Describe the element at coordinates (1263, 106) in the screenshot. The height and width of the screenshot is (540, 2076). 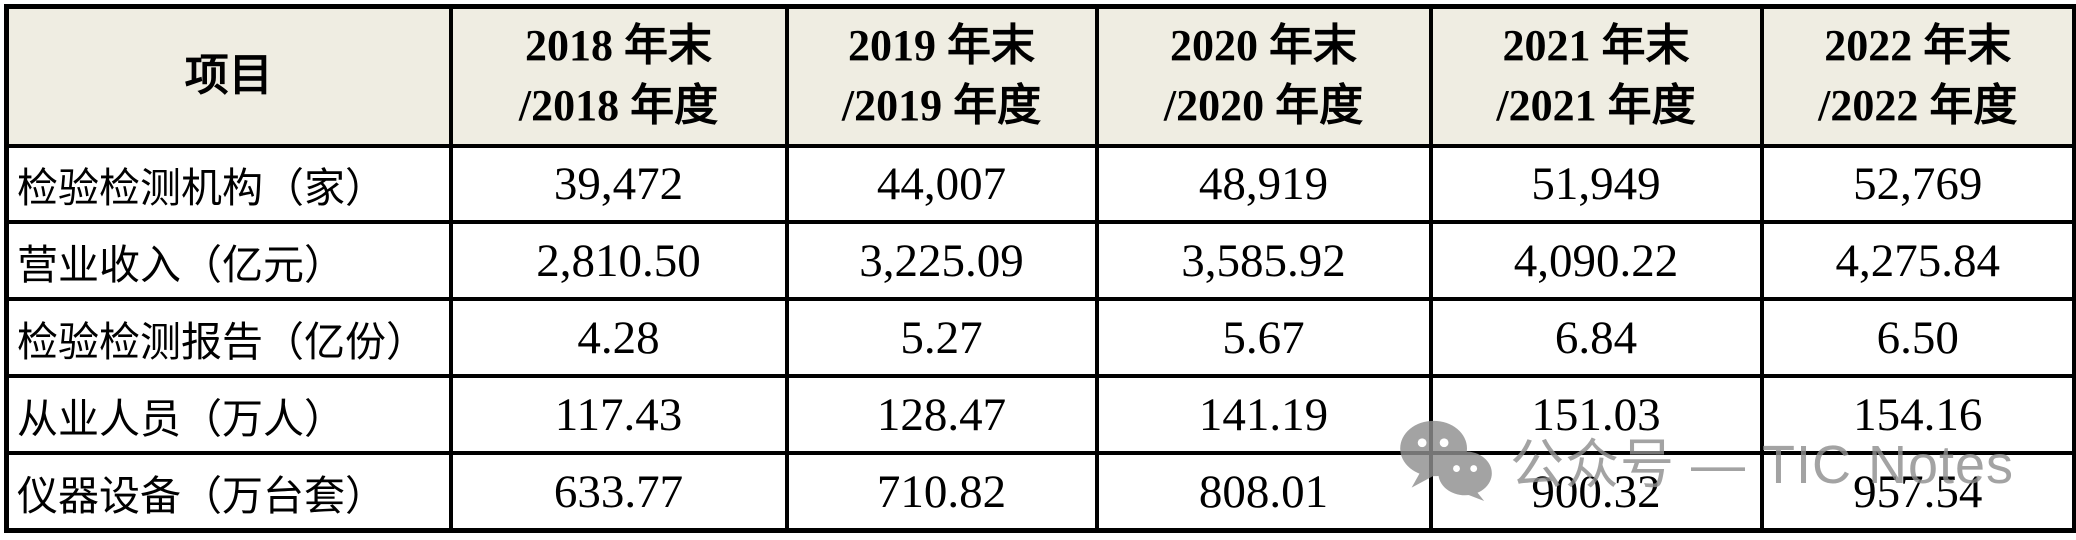
I see `header-2020-line2: /2020 年度` at that location.